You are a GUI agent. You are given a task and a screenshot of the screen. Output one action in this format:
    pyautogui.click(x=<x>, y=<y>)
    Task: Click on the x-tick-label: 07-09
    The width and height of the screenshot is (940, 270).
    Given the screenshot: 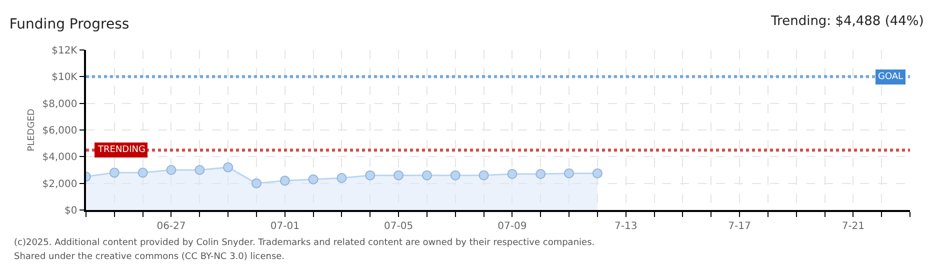 What is the action you would take?
    pyautogui.click(x=512, y=226)
    